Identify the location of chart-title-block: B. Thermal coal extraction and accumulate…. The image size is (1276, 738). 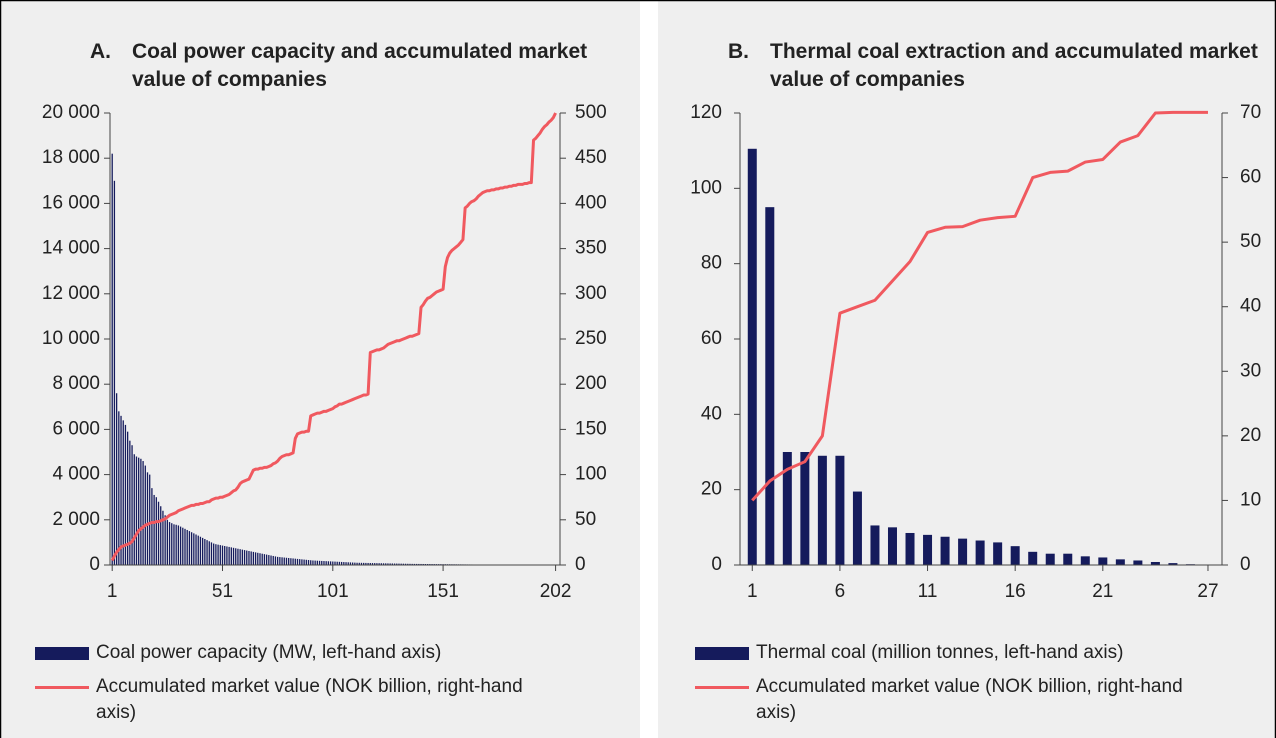
(1002, 66).